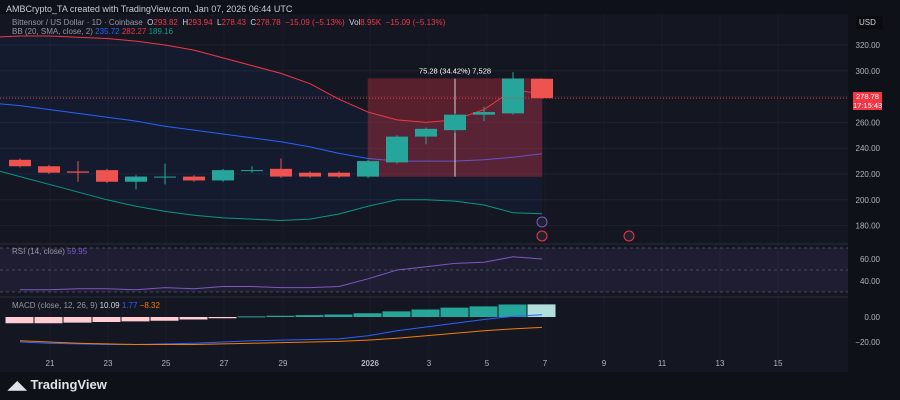 This screenshot has height=400, width=900. I want to click on tradingview-logo-icon: ◢◣, so click(17, 384).